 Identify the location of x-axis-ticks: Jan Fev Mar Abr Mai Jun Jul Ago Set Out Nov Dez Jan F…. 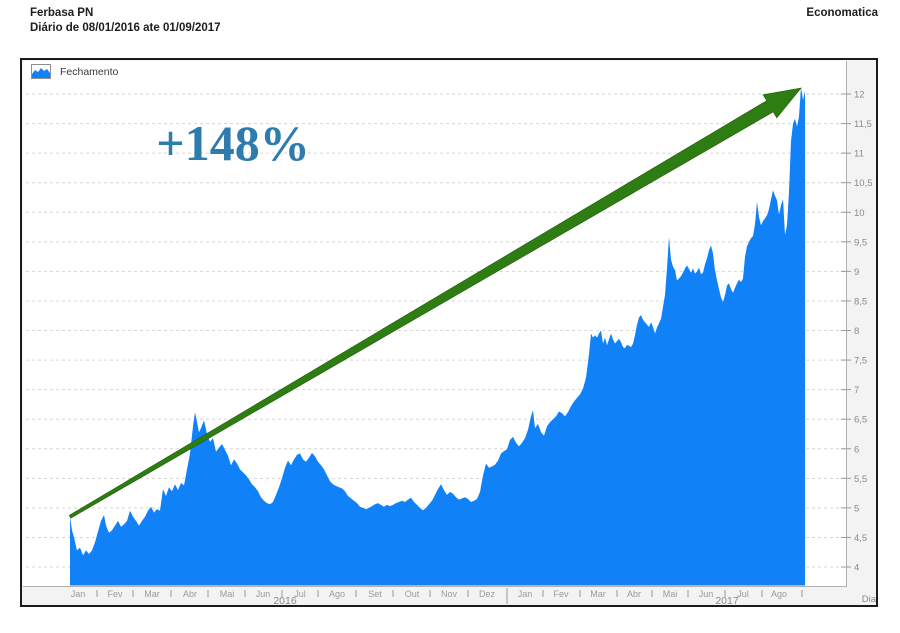
(437, 596).